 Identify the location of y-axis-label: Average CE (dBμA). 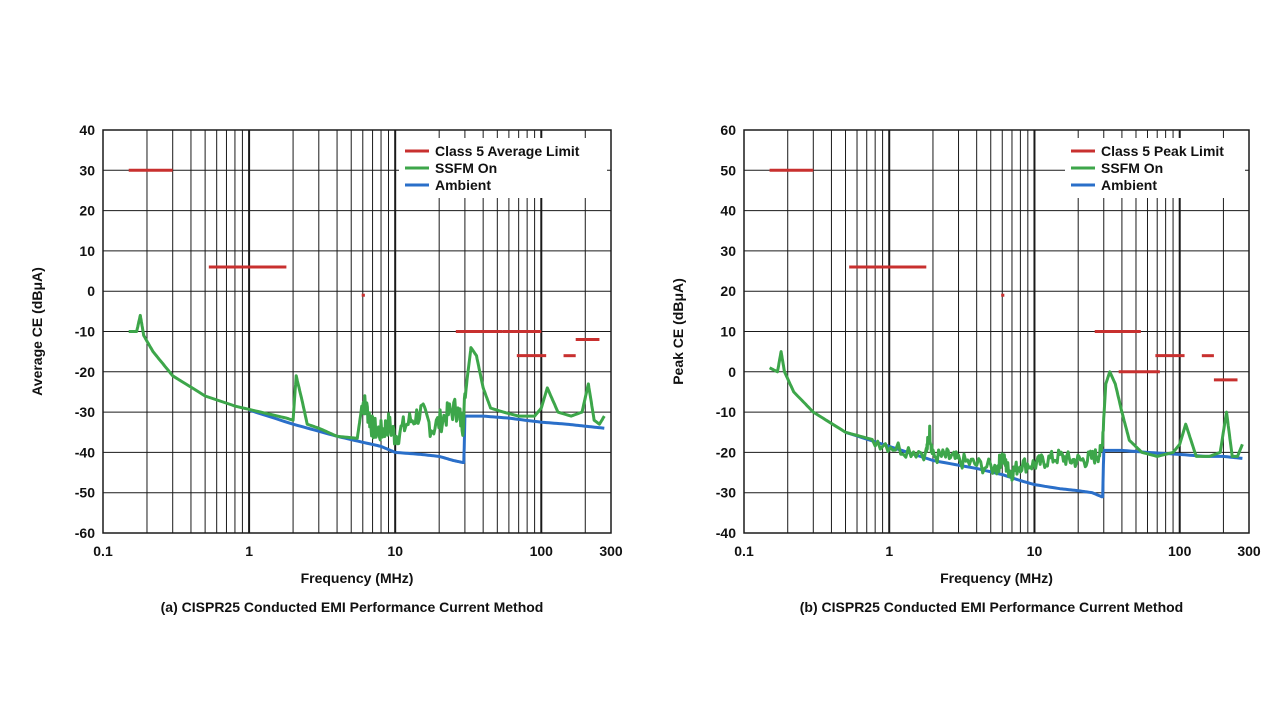
(37, 331).